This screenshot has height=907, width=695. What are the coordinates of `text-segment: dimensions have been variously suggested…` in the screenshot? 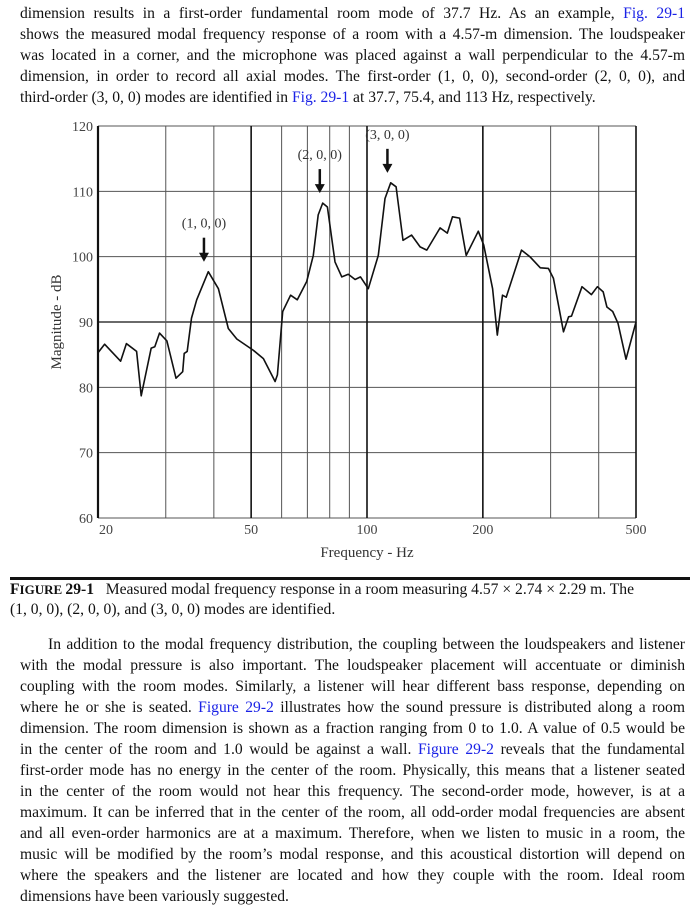 It's located at (154, 896).